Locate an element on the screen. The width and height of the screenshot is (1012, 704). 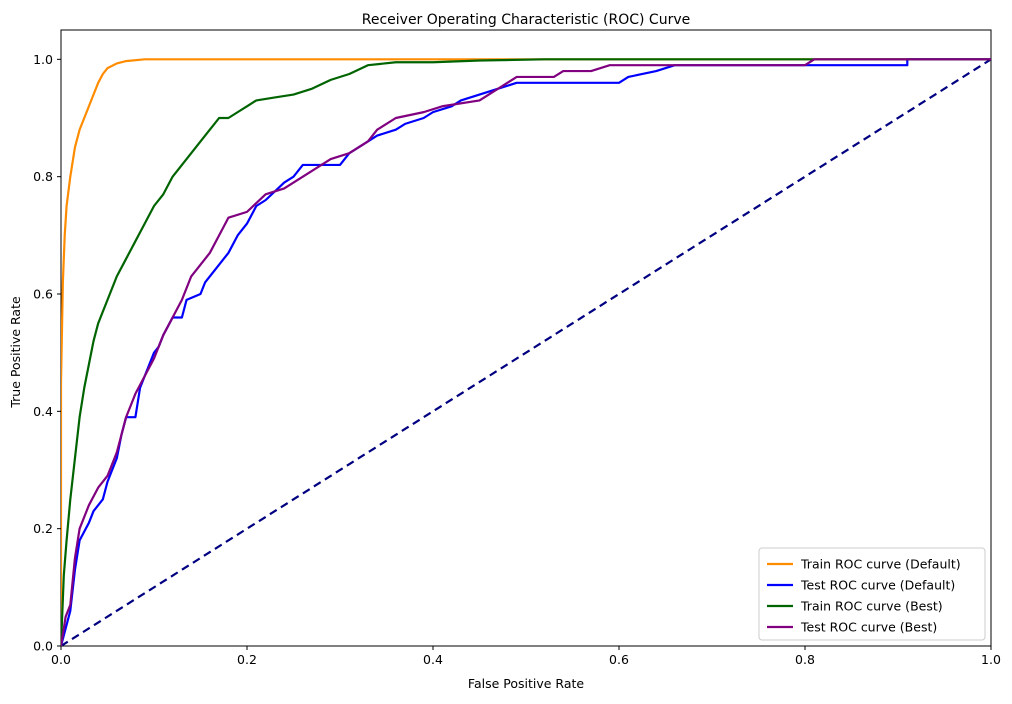
y-tick-label: 0.6 is located at coordinates (43, 294).